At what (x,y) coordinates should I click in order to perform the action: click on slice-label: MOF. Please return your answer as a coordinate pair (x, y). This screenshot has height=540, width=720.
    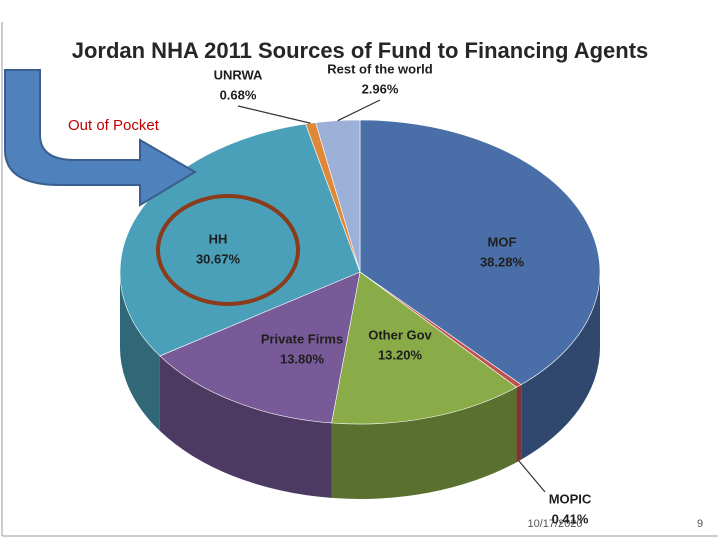
    Looking at the image, I should click on (502, 241).